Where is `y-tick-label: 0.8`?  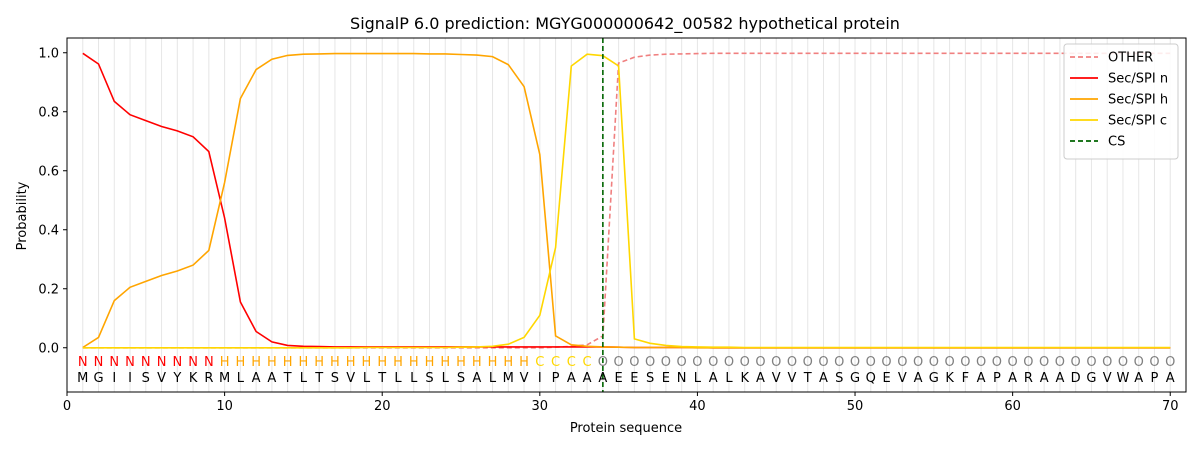 y-tick-label: 0.8 is located at coordinates (48, 112).